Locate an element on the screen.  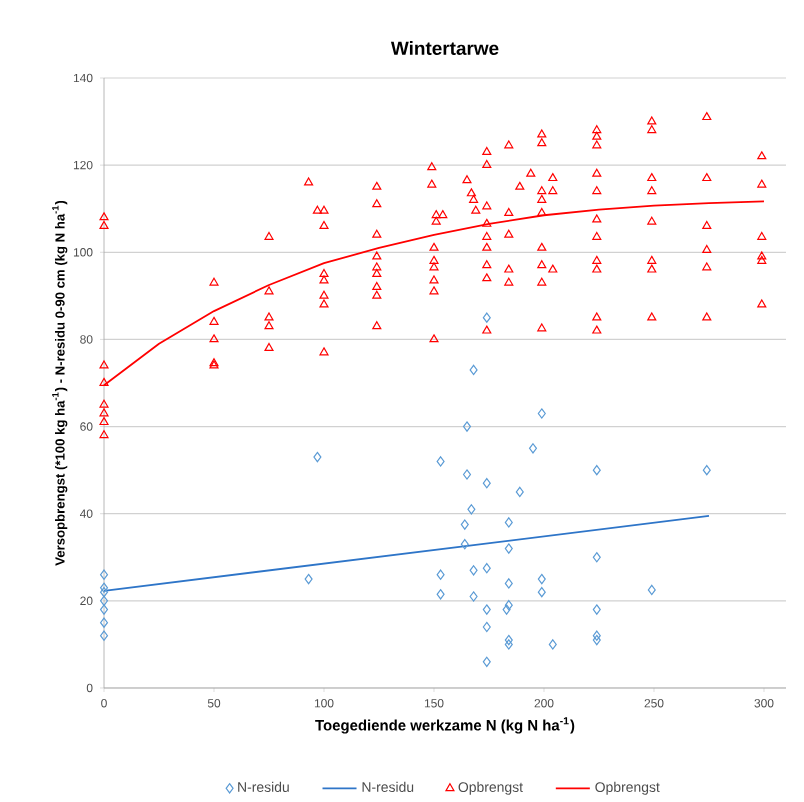
chart-title: Wintertarwe is located at coordinates (444, 47).